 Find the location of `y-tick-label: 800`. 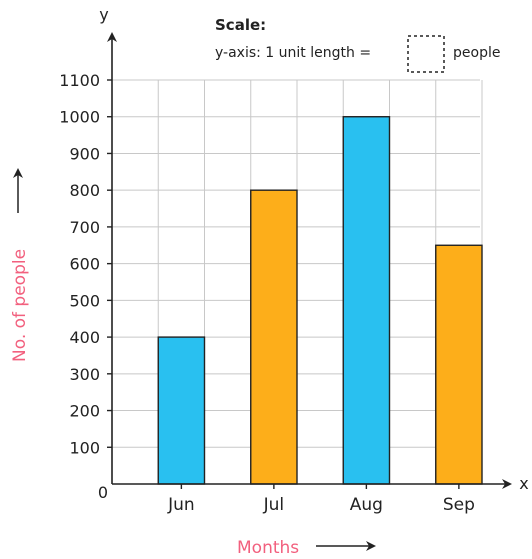

y-tick-label: 800 is located at coordinates (84, 190).